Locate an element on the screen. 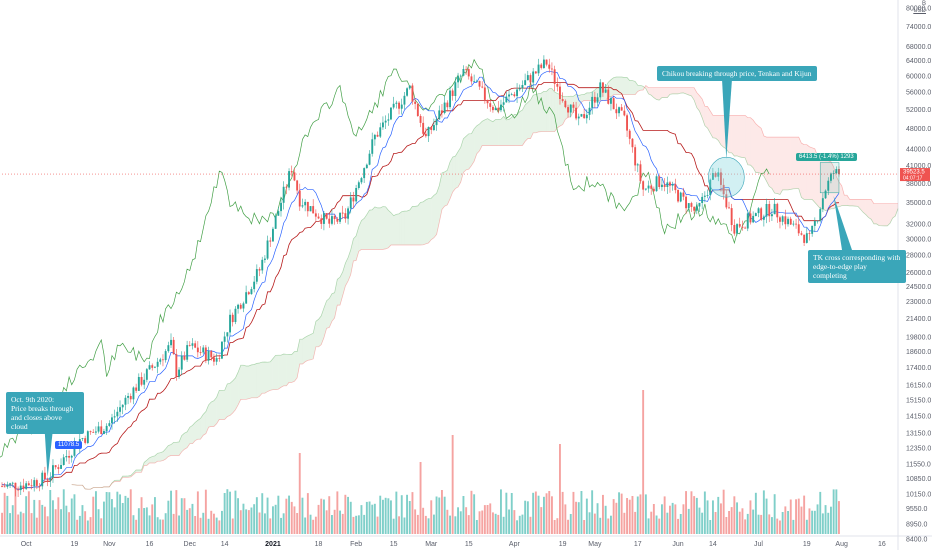 The height and width of the screenshot is (550, 932). y-tick-label: 10850.0 is located at coordinates (918, 479).